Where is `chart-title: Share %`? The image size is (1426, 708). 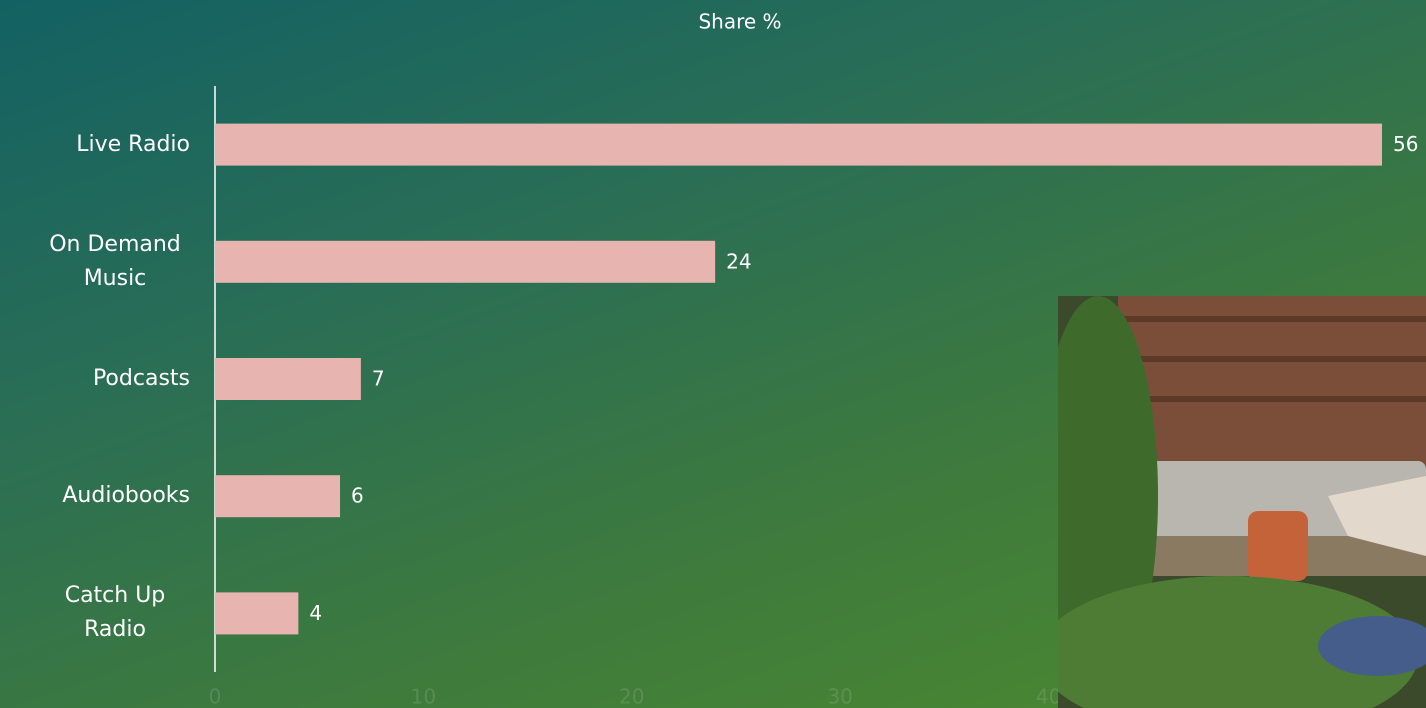 chart-title: Share % is located at coordinates (739, 22).